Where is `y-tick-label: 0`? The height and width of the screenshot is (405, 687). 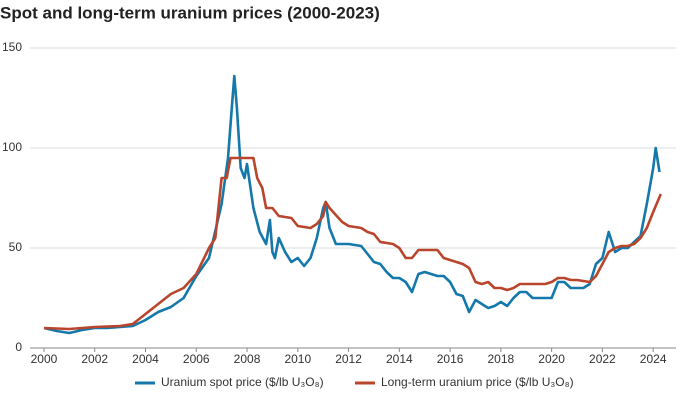 y-tick-label: 0 is located at coordinates (18, 347).